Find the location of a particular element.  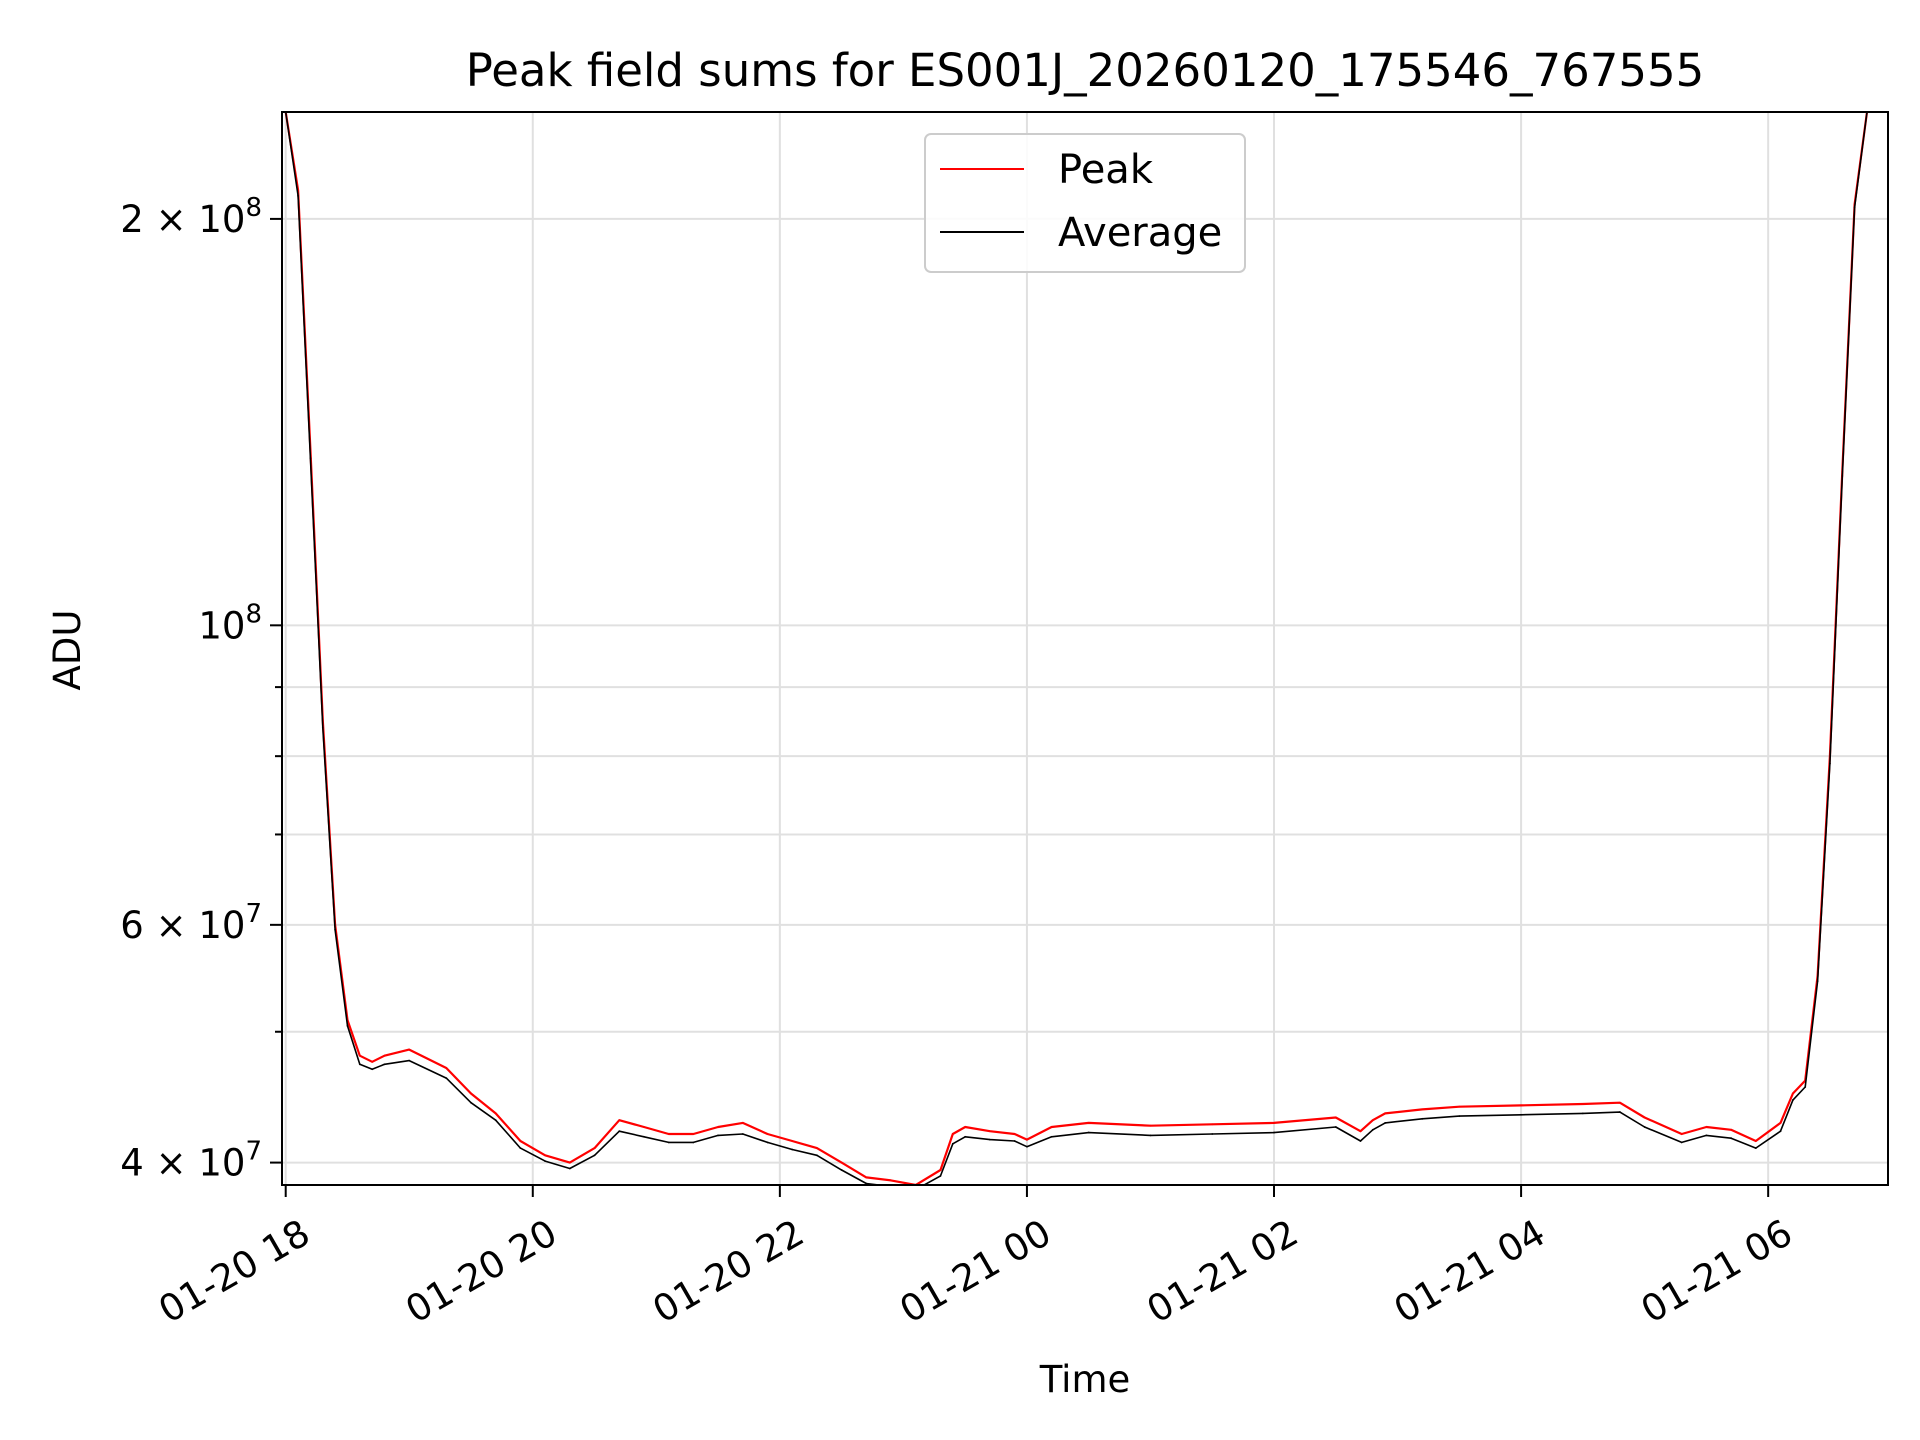

y-tick-label-exponent: 8 is located at coordinates (253, 614).